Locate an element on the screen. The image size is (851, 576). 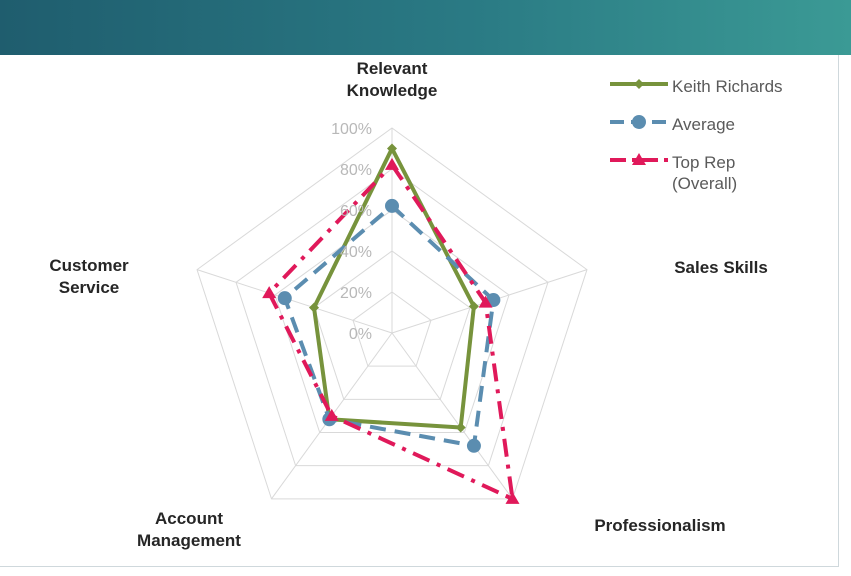
series-keith-richards is located at coordinates (394, 288).